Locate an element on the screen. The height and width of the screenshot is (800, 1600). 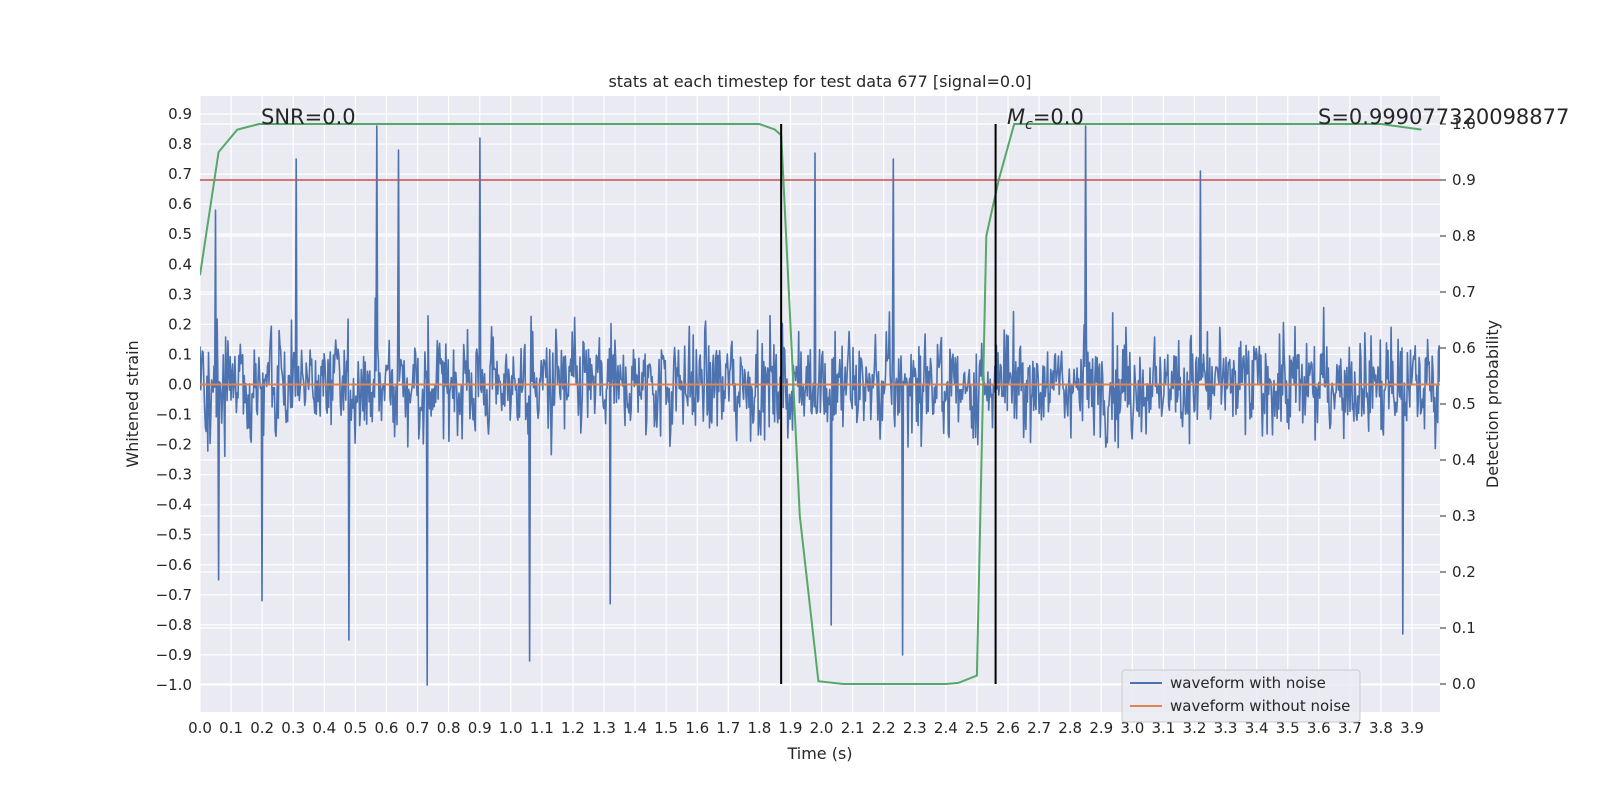
y-tick-label: −0.8 is located at coordinates (174, 625).